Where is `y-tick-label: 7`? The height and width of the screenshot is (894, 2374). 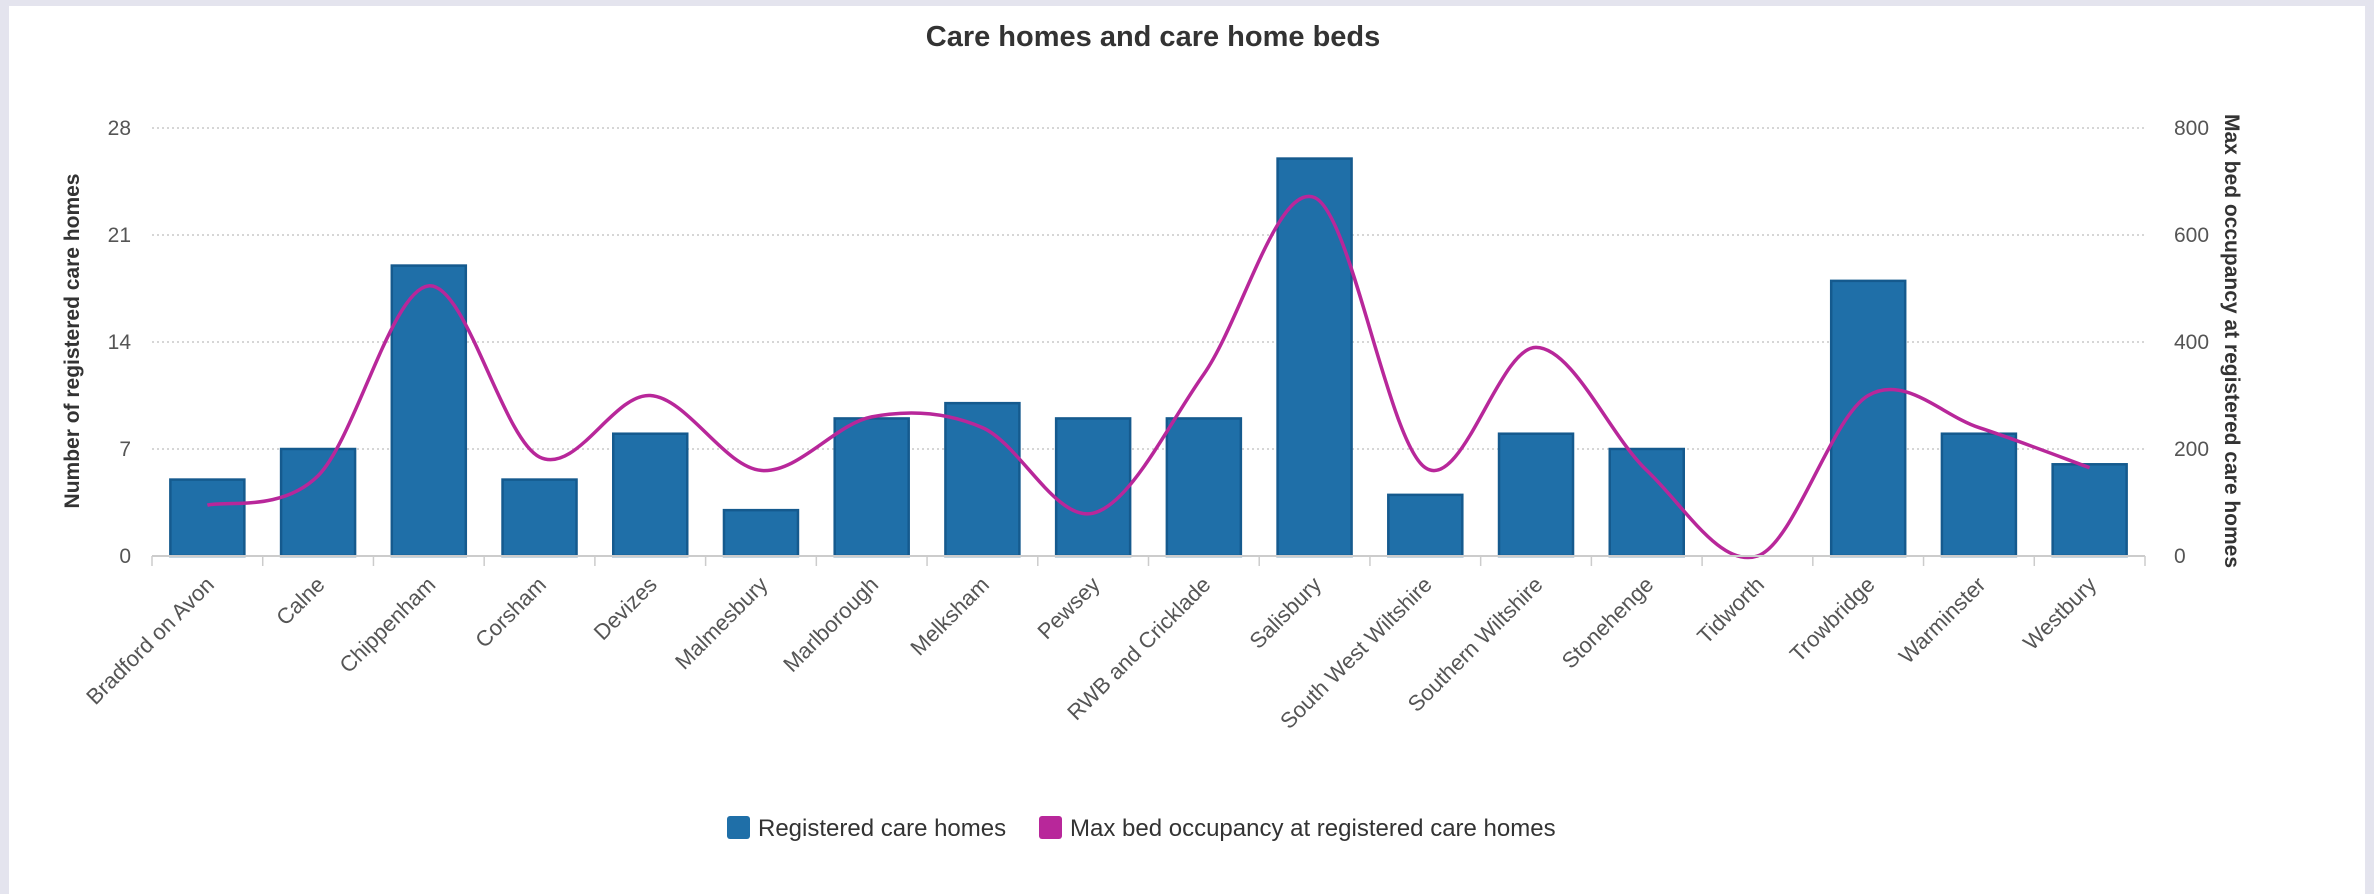
y-tick-label: 7 is located at coordinates (125, 449).